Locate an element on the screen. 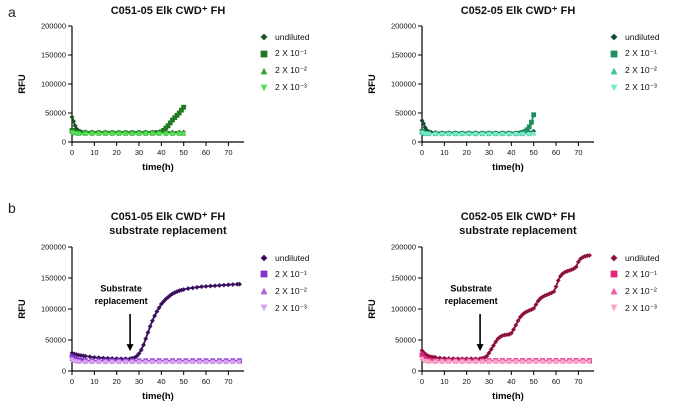 Image resolution: width=700 pixels, height=406 pixels. chart-title-line: C051-05 Elk CWD⁺ FH is located at coordinates (168, 217).